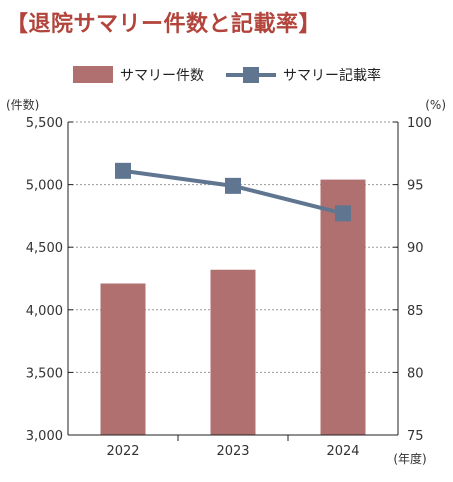 This screenshot has height=482, width=453. What do you see at coordinates (123, 359) in the screenshot?
I see `bar-2022` at bounding box center [123, 359].